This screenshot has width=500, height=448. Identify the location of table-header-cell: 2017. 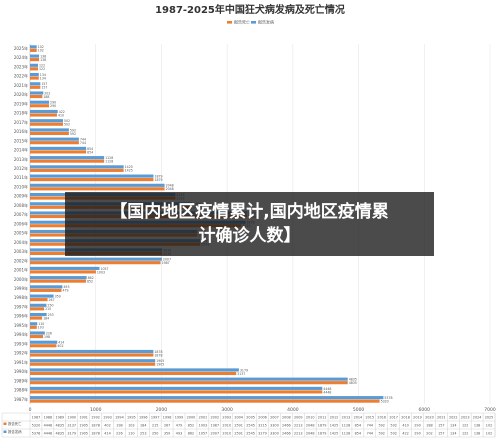
(393, 418).